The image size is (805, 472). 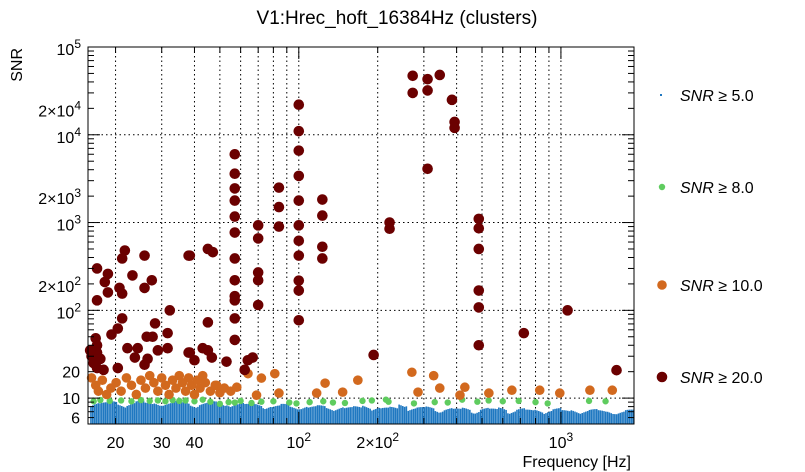 What do you see at coordinates (195, 443) in the screenshot?
I see `x-tick-label: 40` at bounding box center [195, 443].